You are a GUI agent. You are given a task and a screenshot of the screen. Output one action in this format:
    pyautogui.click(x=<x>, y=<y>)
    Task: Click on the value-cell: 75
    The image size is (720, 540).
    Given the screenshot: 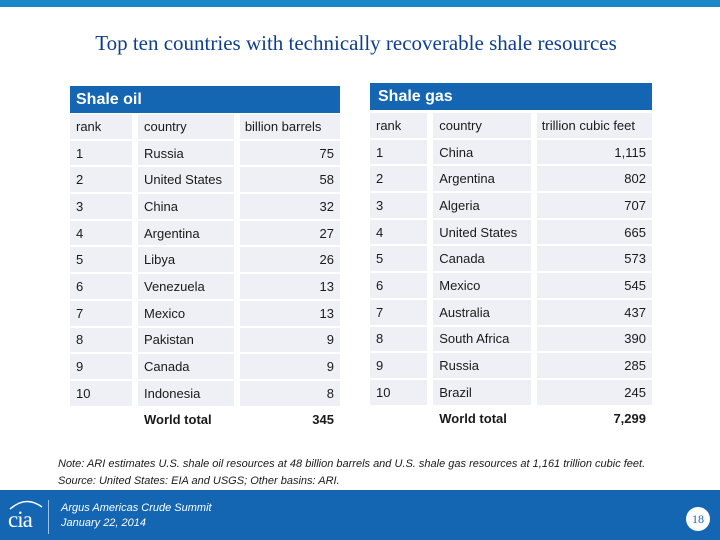 What is the action you would take?
    pyautogui.click(x=289, y=153)
    